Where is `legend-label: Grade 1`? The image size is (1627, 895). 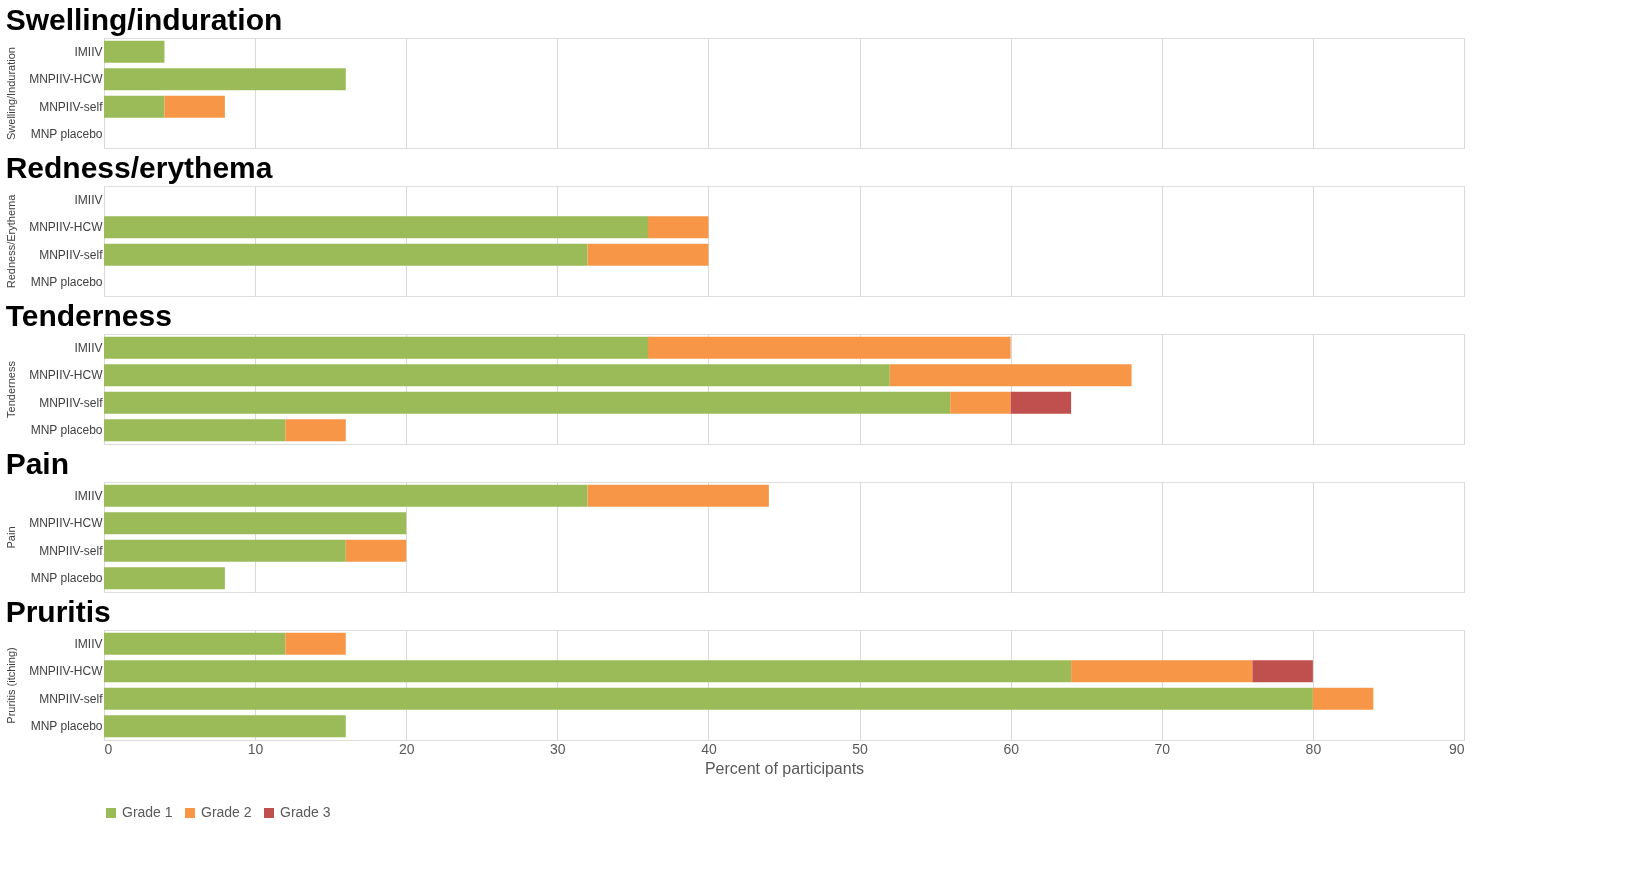 legend-label: Grade 1 is located at coordinates (147, 812).